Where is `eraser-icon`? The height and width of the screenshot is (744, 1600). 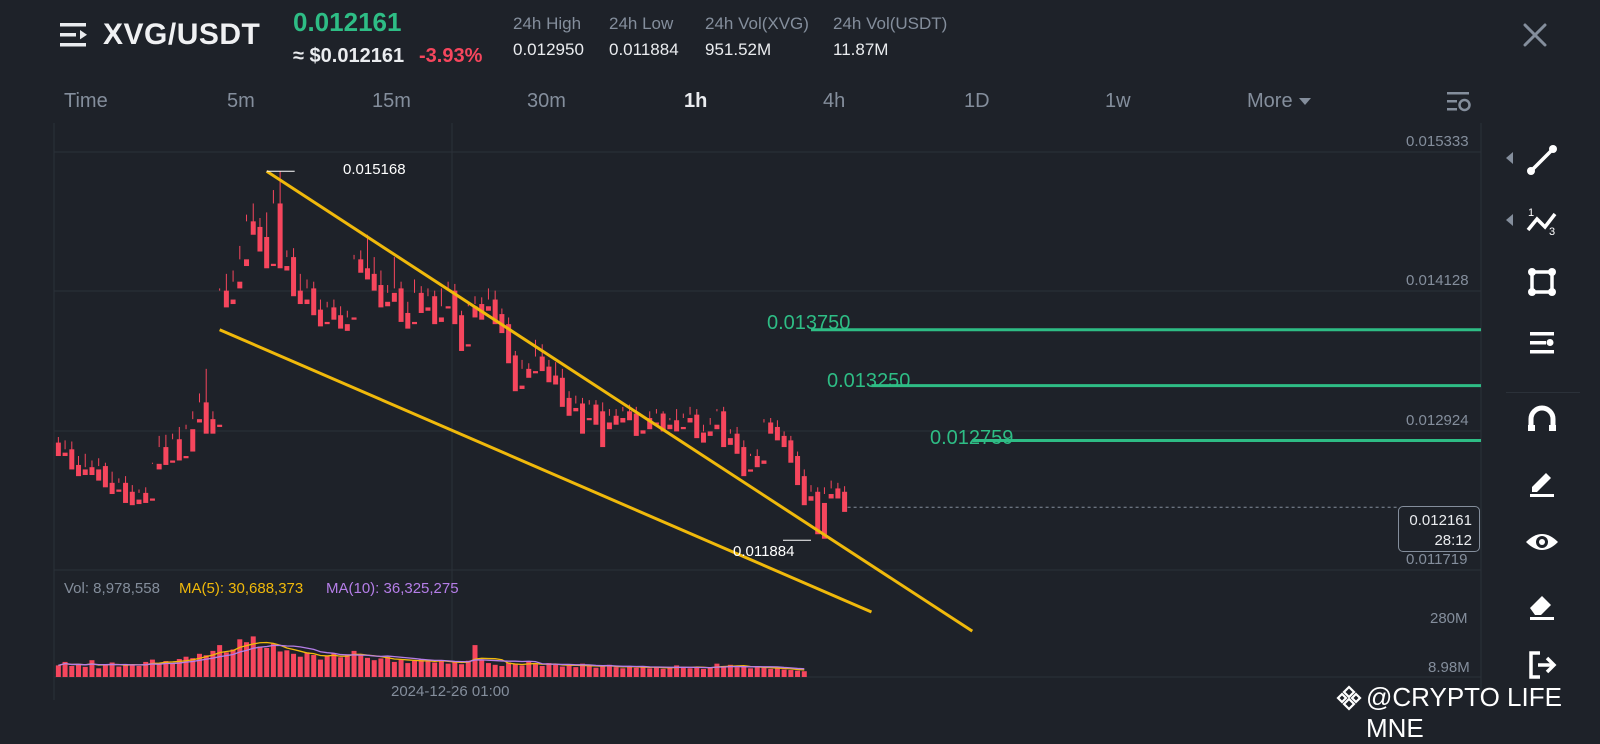 eraser-icon is located at coordinates (1542, 604).